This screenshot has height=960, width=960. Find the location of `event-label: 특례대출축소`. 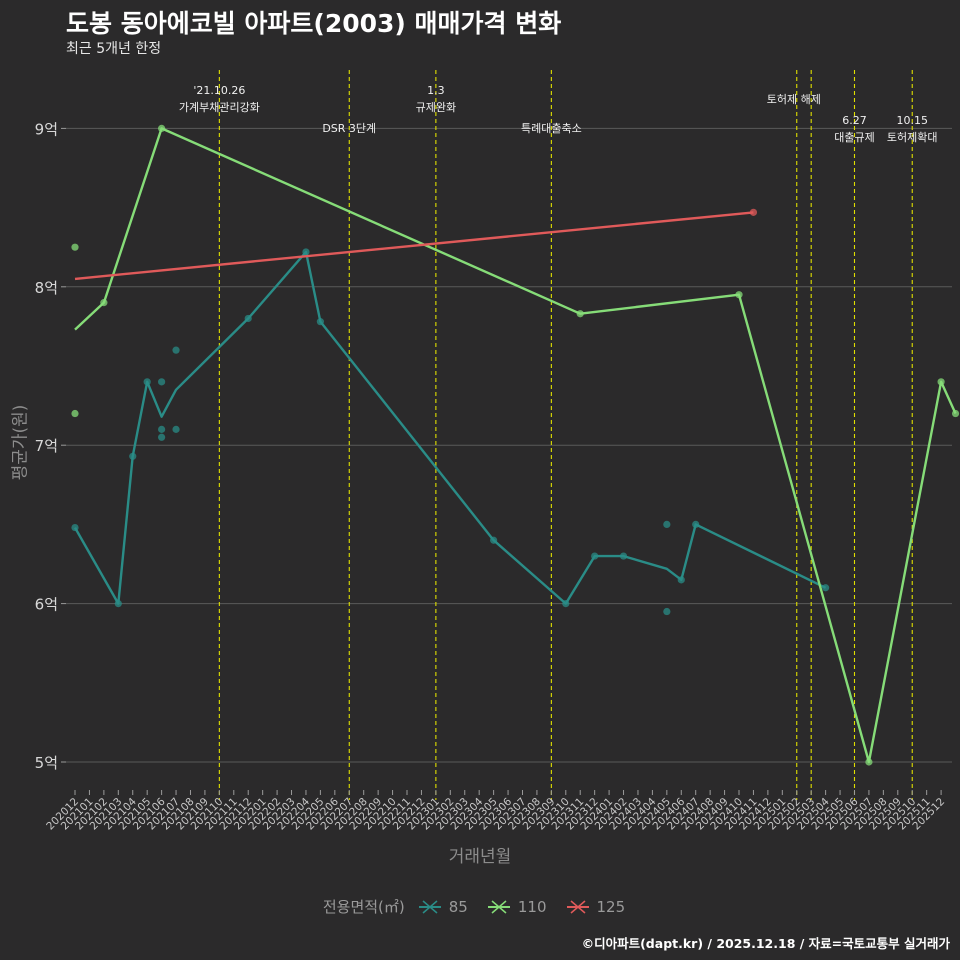

event-label: 특례대출축소 is located at coordinates (551, 128).